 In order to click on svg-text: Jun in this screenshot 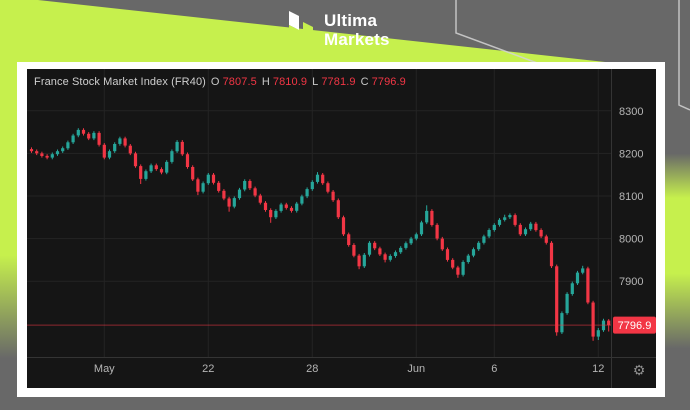, I will do `click(416, 369)`.